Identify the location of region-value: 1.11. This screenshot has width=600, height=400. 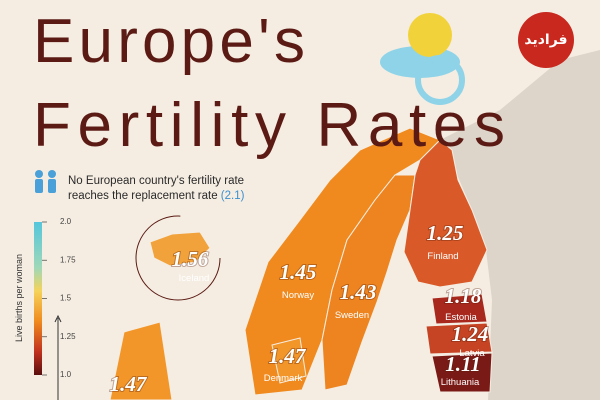
(463, 364).